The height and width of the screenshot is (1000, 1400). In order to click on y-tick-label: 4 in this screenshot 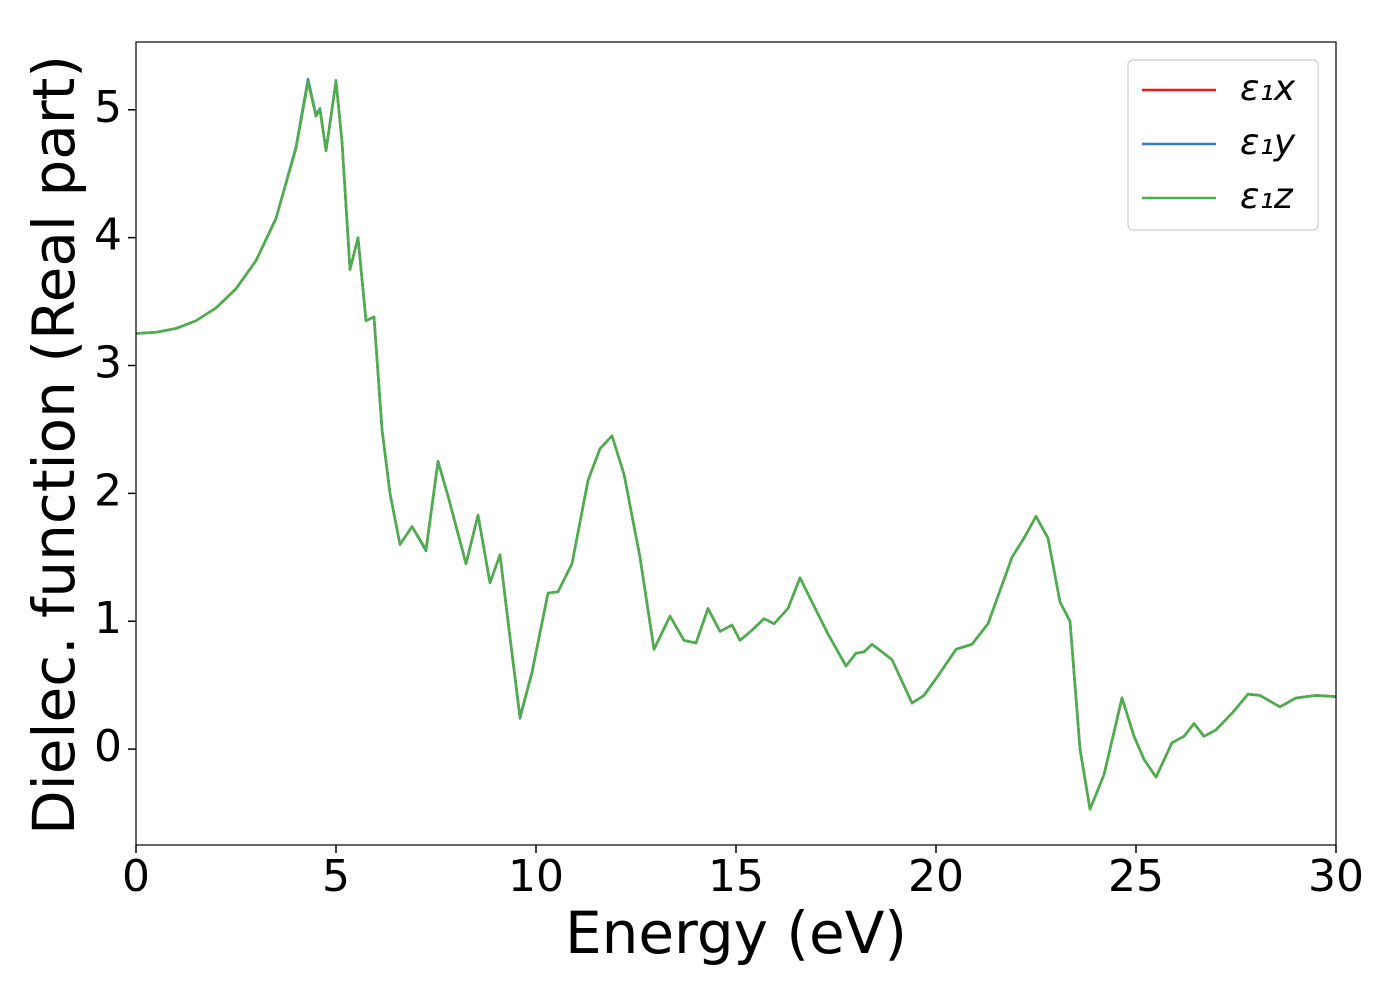, I will do `click(108, 235)`.